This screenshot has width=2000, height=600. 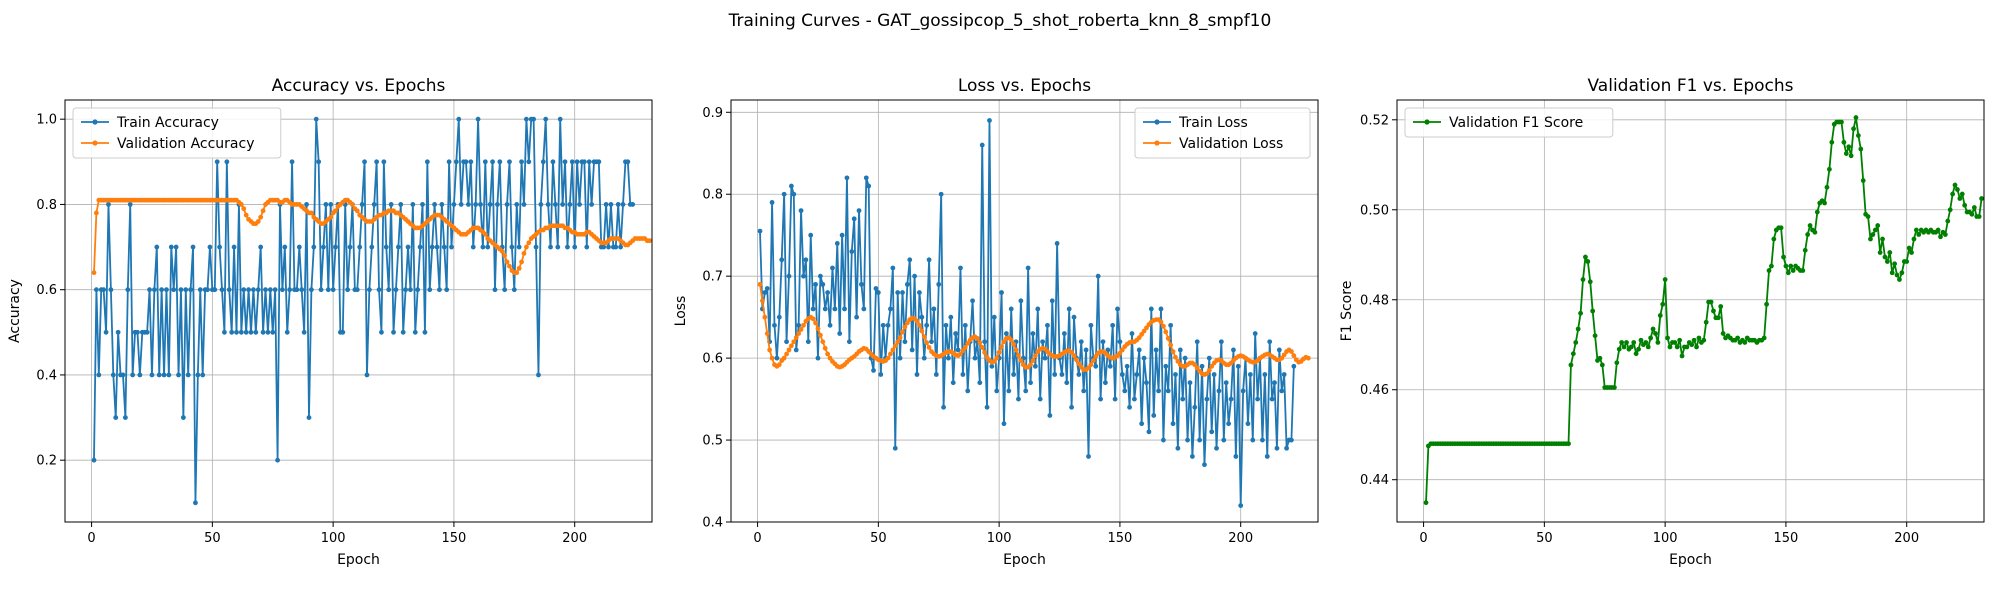 What do you see at coordinates (167, 123) in the screenshot?
I see `legend-entry: Train Accuracy` at bounding box center [167, 123].